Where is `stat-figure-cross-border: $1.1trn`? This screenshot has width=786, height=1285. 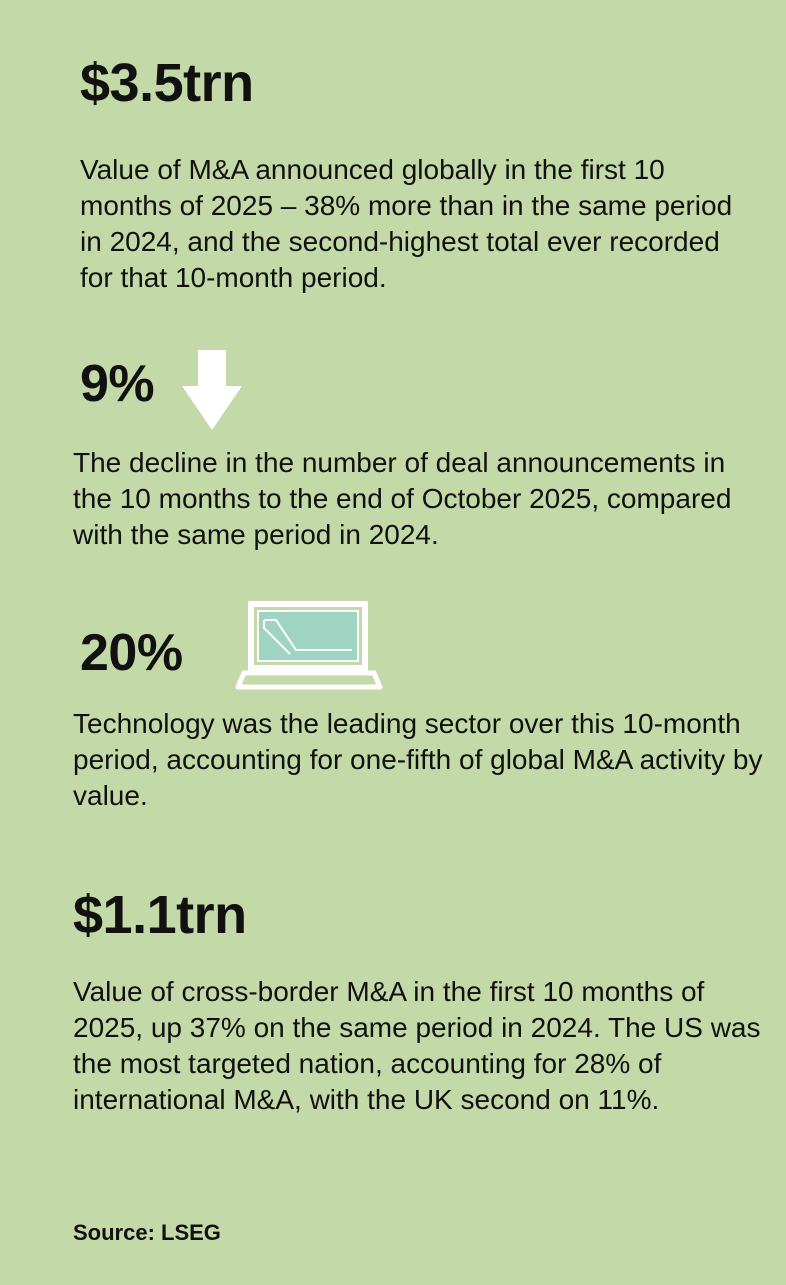
stat-figure-cross-border: $1.1trn is located at coordinates (160, 915).